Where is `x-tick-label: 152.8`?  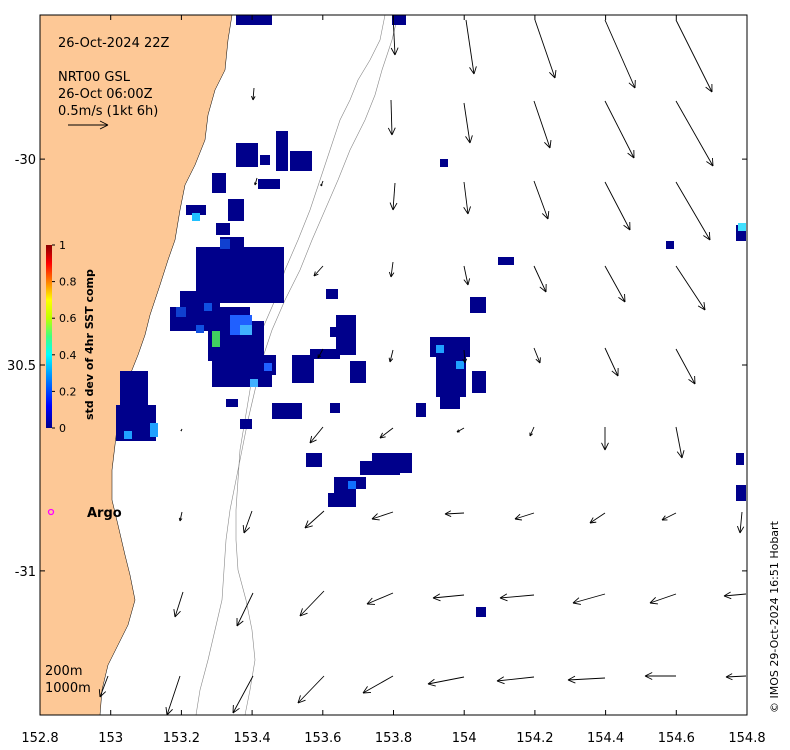
x-tick-label: 152.8 is located at coordinates (39, 738).